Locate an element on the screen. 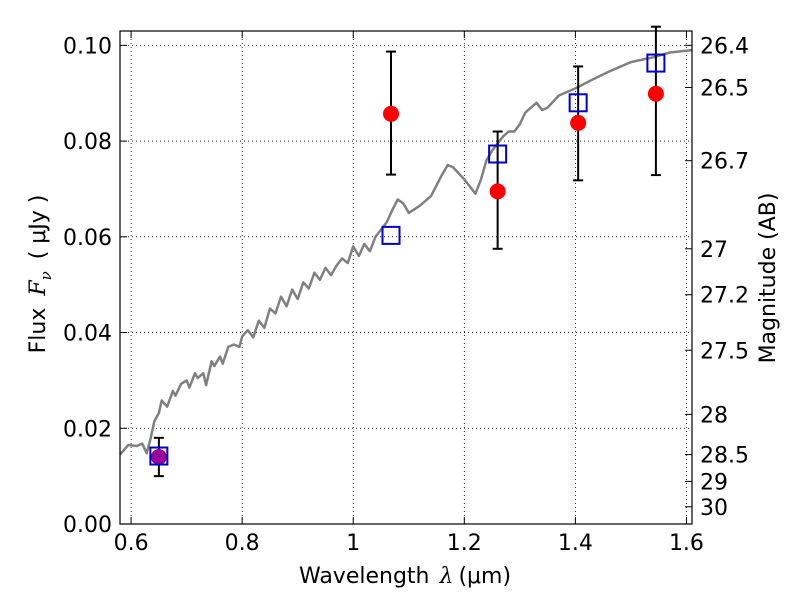 The image size is (800, 604). y-tick-label: 0.04 is located at coordinates (87, 334).